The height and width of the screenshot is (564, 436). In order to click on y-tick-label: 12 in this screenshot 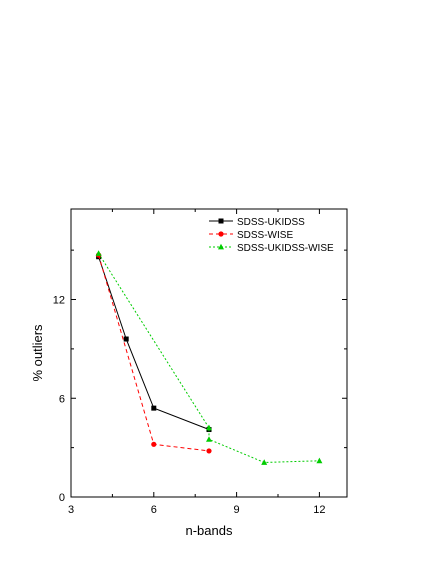, I will do `click(59, 301)`.